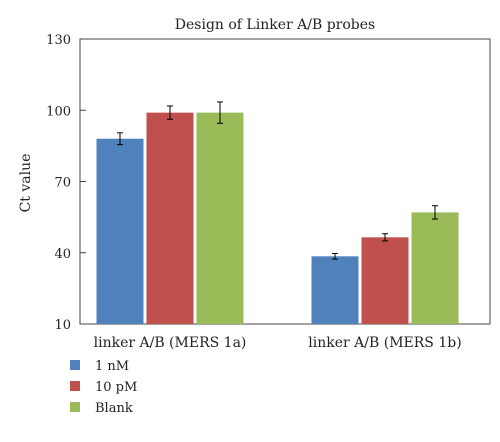 The height and width of the screenshot is (442, 500). I want to click on y-tick-label: 130, so click(58, 40).